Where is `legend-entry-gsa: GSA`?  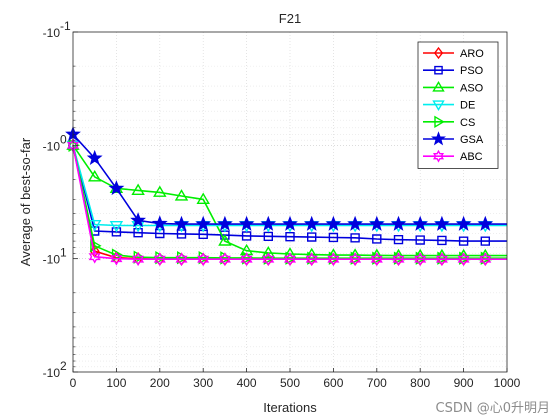 legend-entry-gsa: GSA is located at coordinates (453, 138).